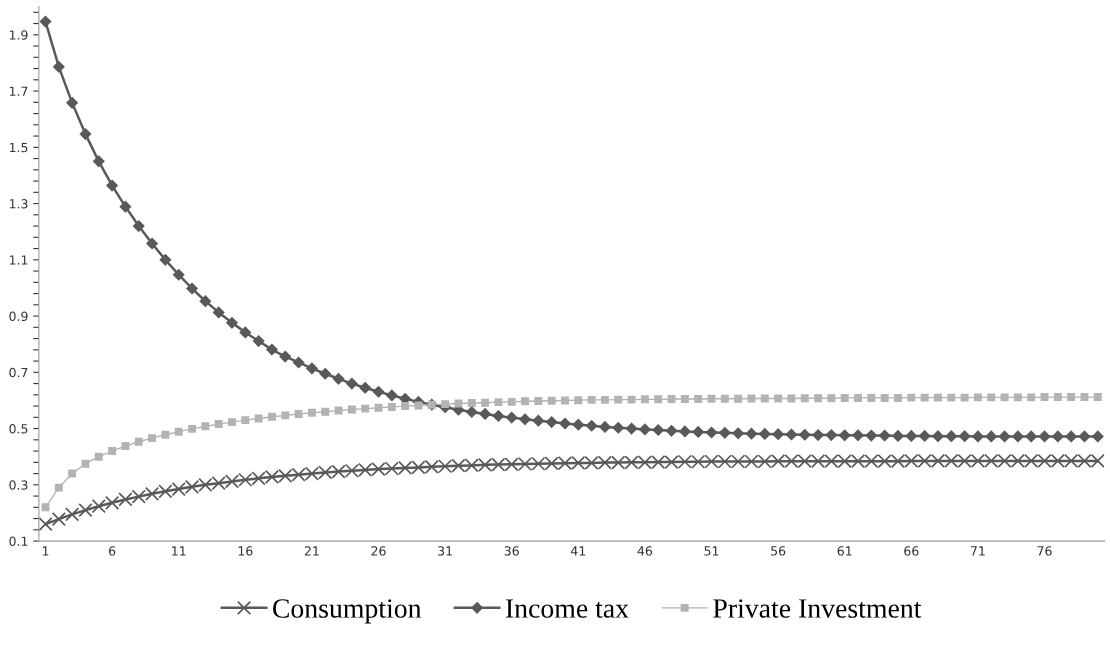 The width and height of the screenshot is (1110, 668). I want to click on y-tick-label: 1.7, so click(18, 91).